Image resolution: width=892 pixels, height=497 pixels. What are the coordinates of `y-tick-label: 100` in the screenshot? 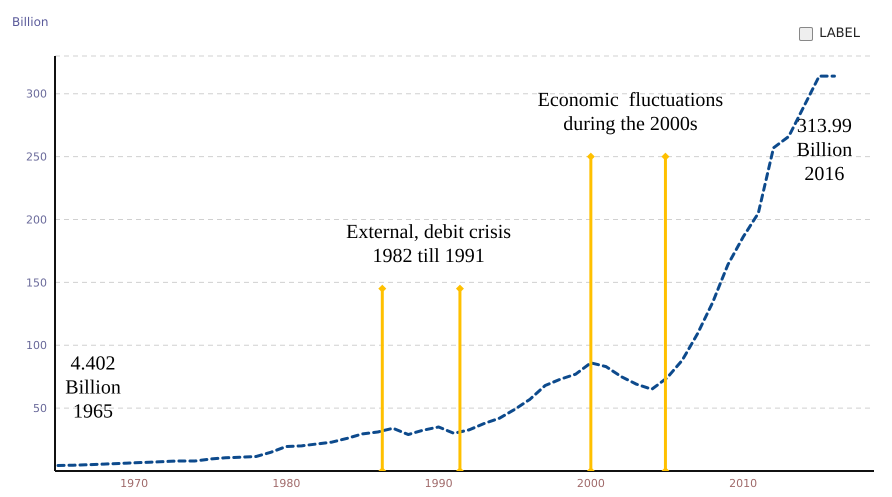 It's located at (36, 345).